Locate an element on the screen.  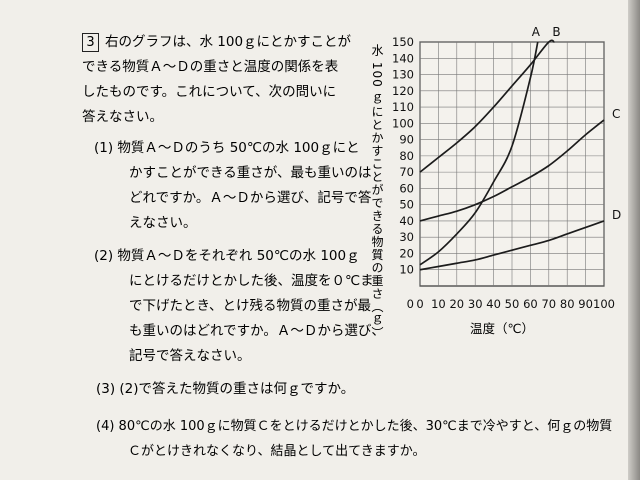
chart-x-tick-label: 0 is located at coordinates (419, 304).